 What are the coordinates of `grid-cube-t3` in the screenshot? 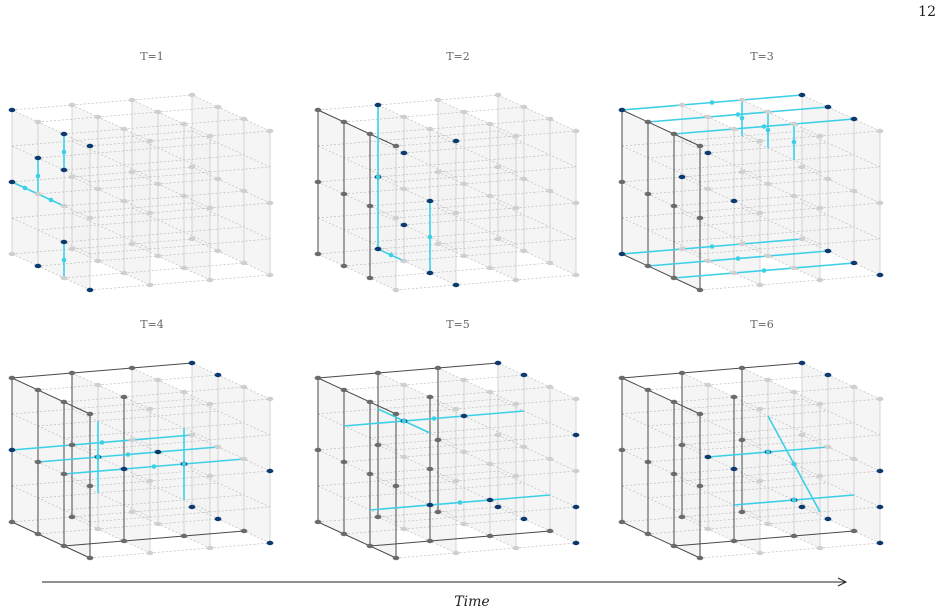 It's located at (751, 192).